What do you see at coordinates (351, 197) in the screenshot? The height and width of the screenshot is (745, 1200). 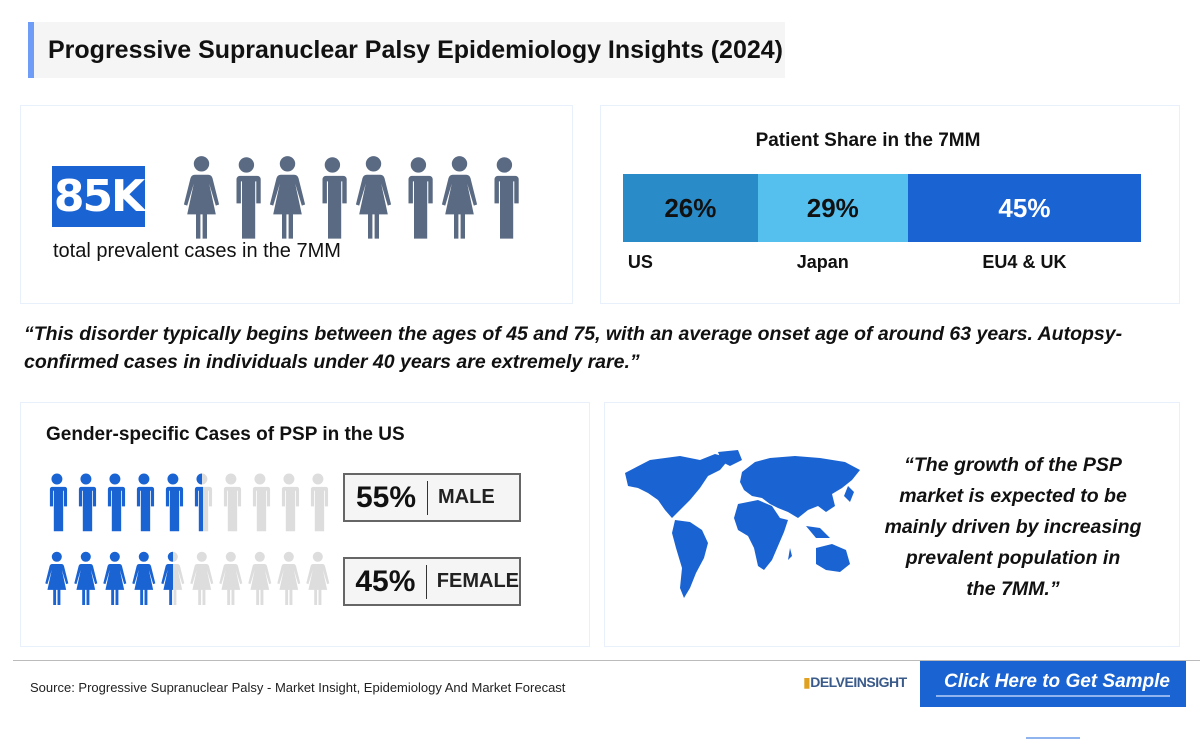 I see `people-icons` at bounding box center [351, 197].